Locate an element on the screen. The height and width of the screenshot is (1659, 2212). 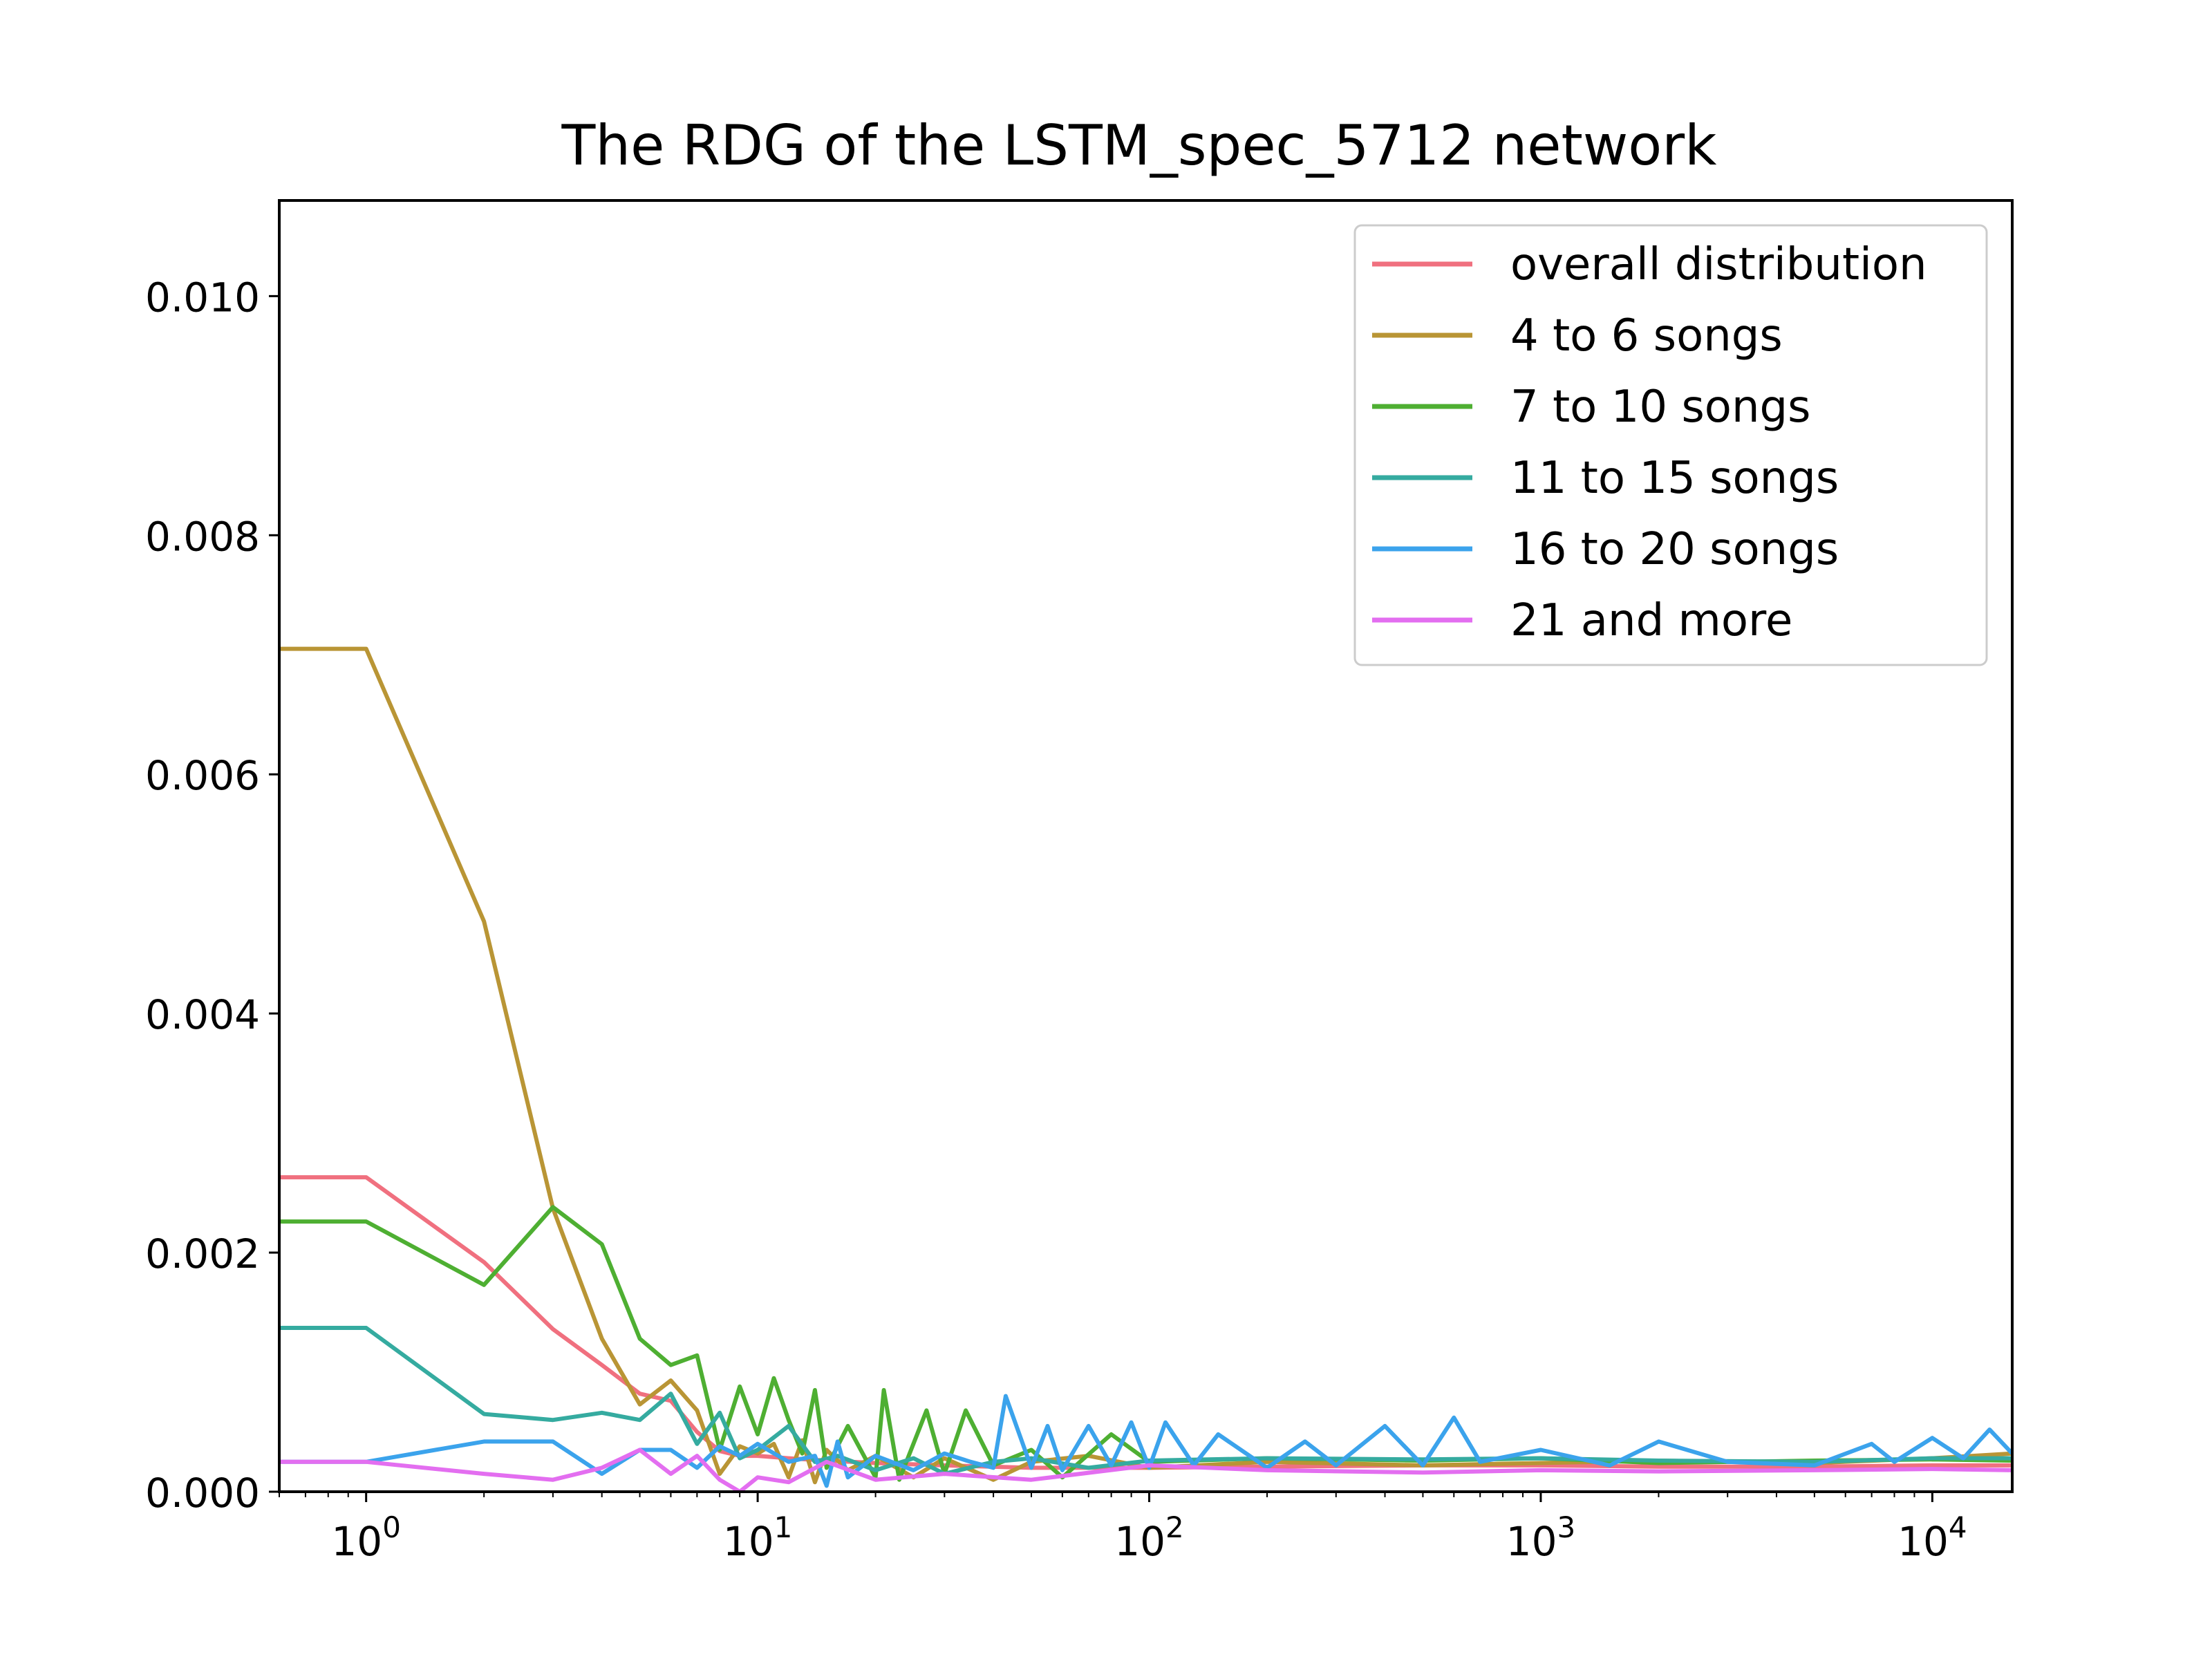
x-tick-label: 10¹ is located at coordinates (758, 1537).